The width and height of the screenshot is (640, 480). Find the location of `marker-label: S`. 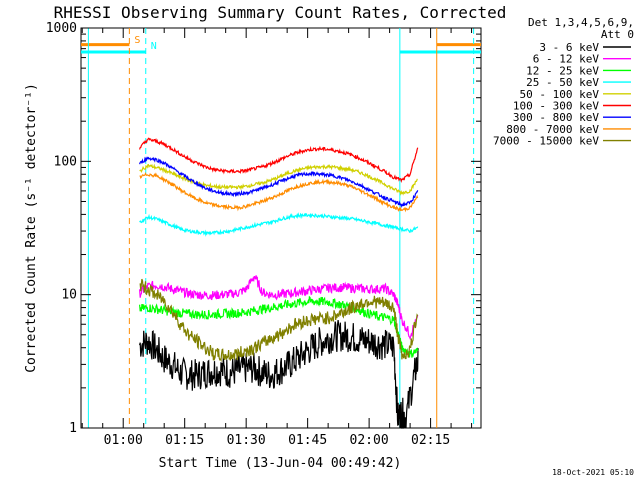

marker-label: S is located at coordinates (137, 40).